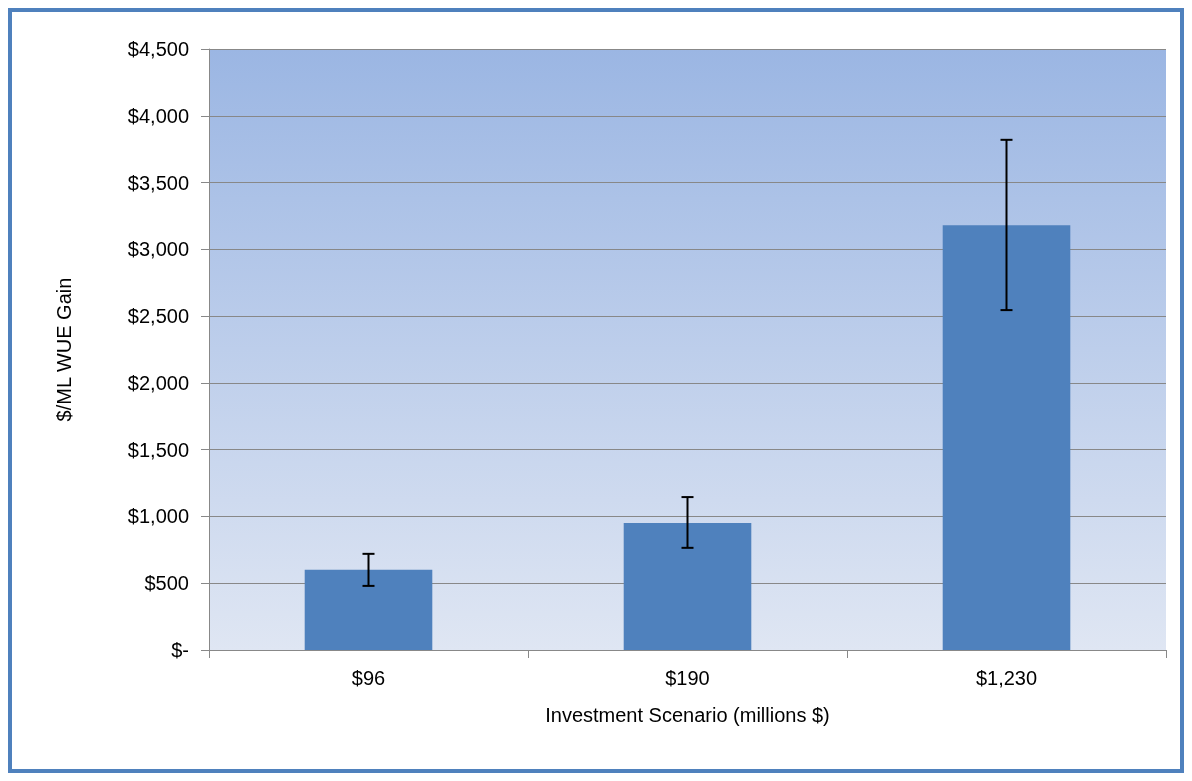  What do you see at coordinates (158, 249) in the screenshot?
I see `y-tick-label: $3,000` at bounding box center [158, 249].